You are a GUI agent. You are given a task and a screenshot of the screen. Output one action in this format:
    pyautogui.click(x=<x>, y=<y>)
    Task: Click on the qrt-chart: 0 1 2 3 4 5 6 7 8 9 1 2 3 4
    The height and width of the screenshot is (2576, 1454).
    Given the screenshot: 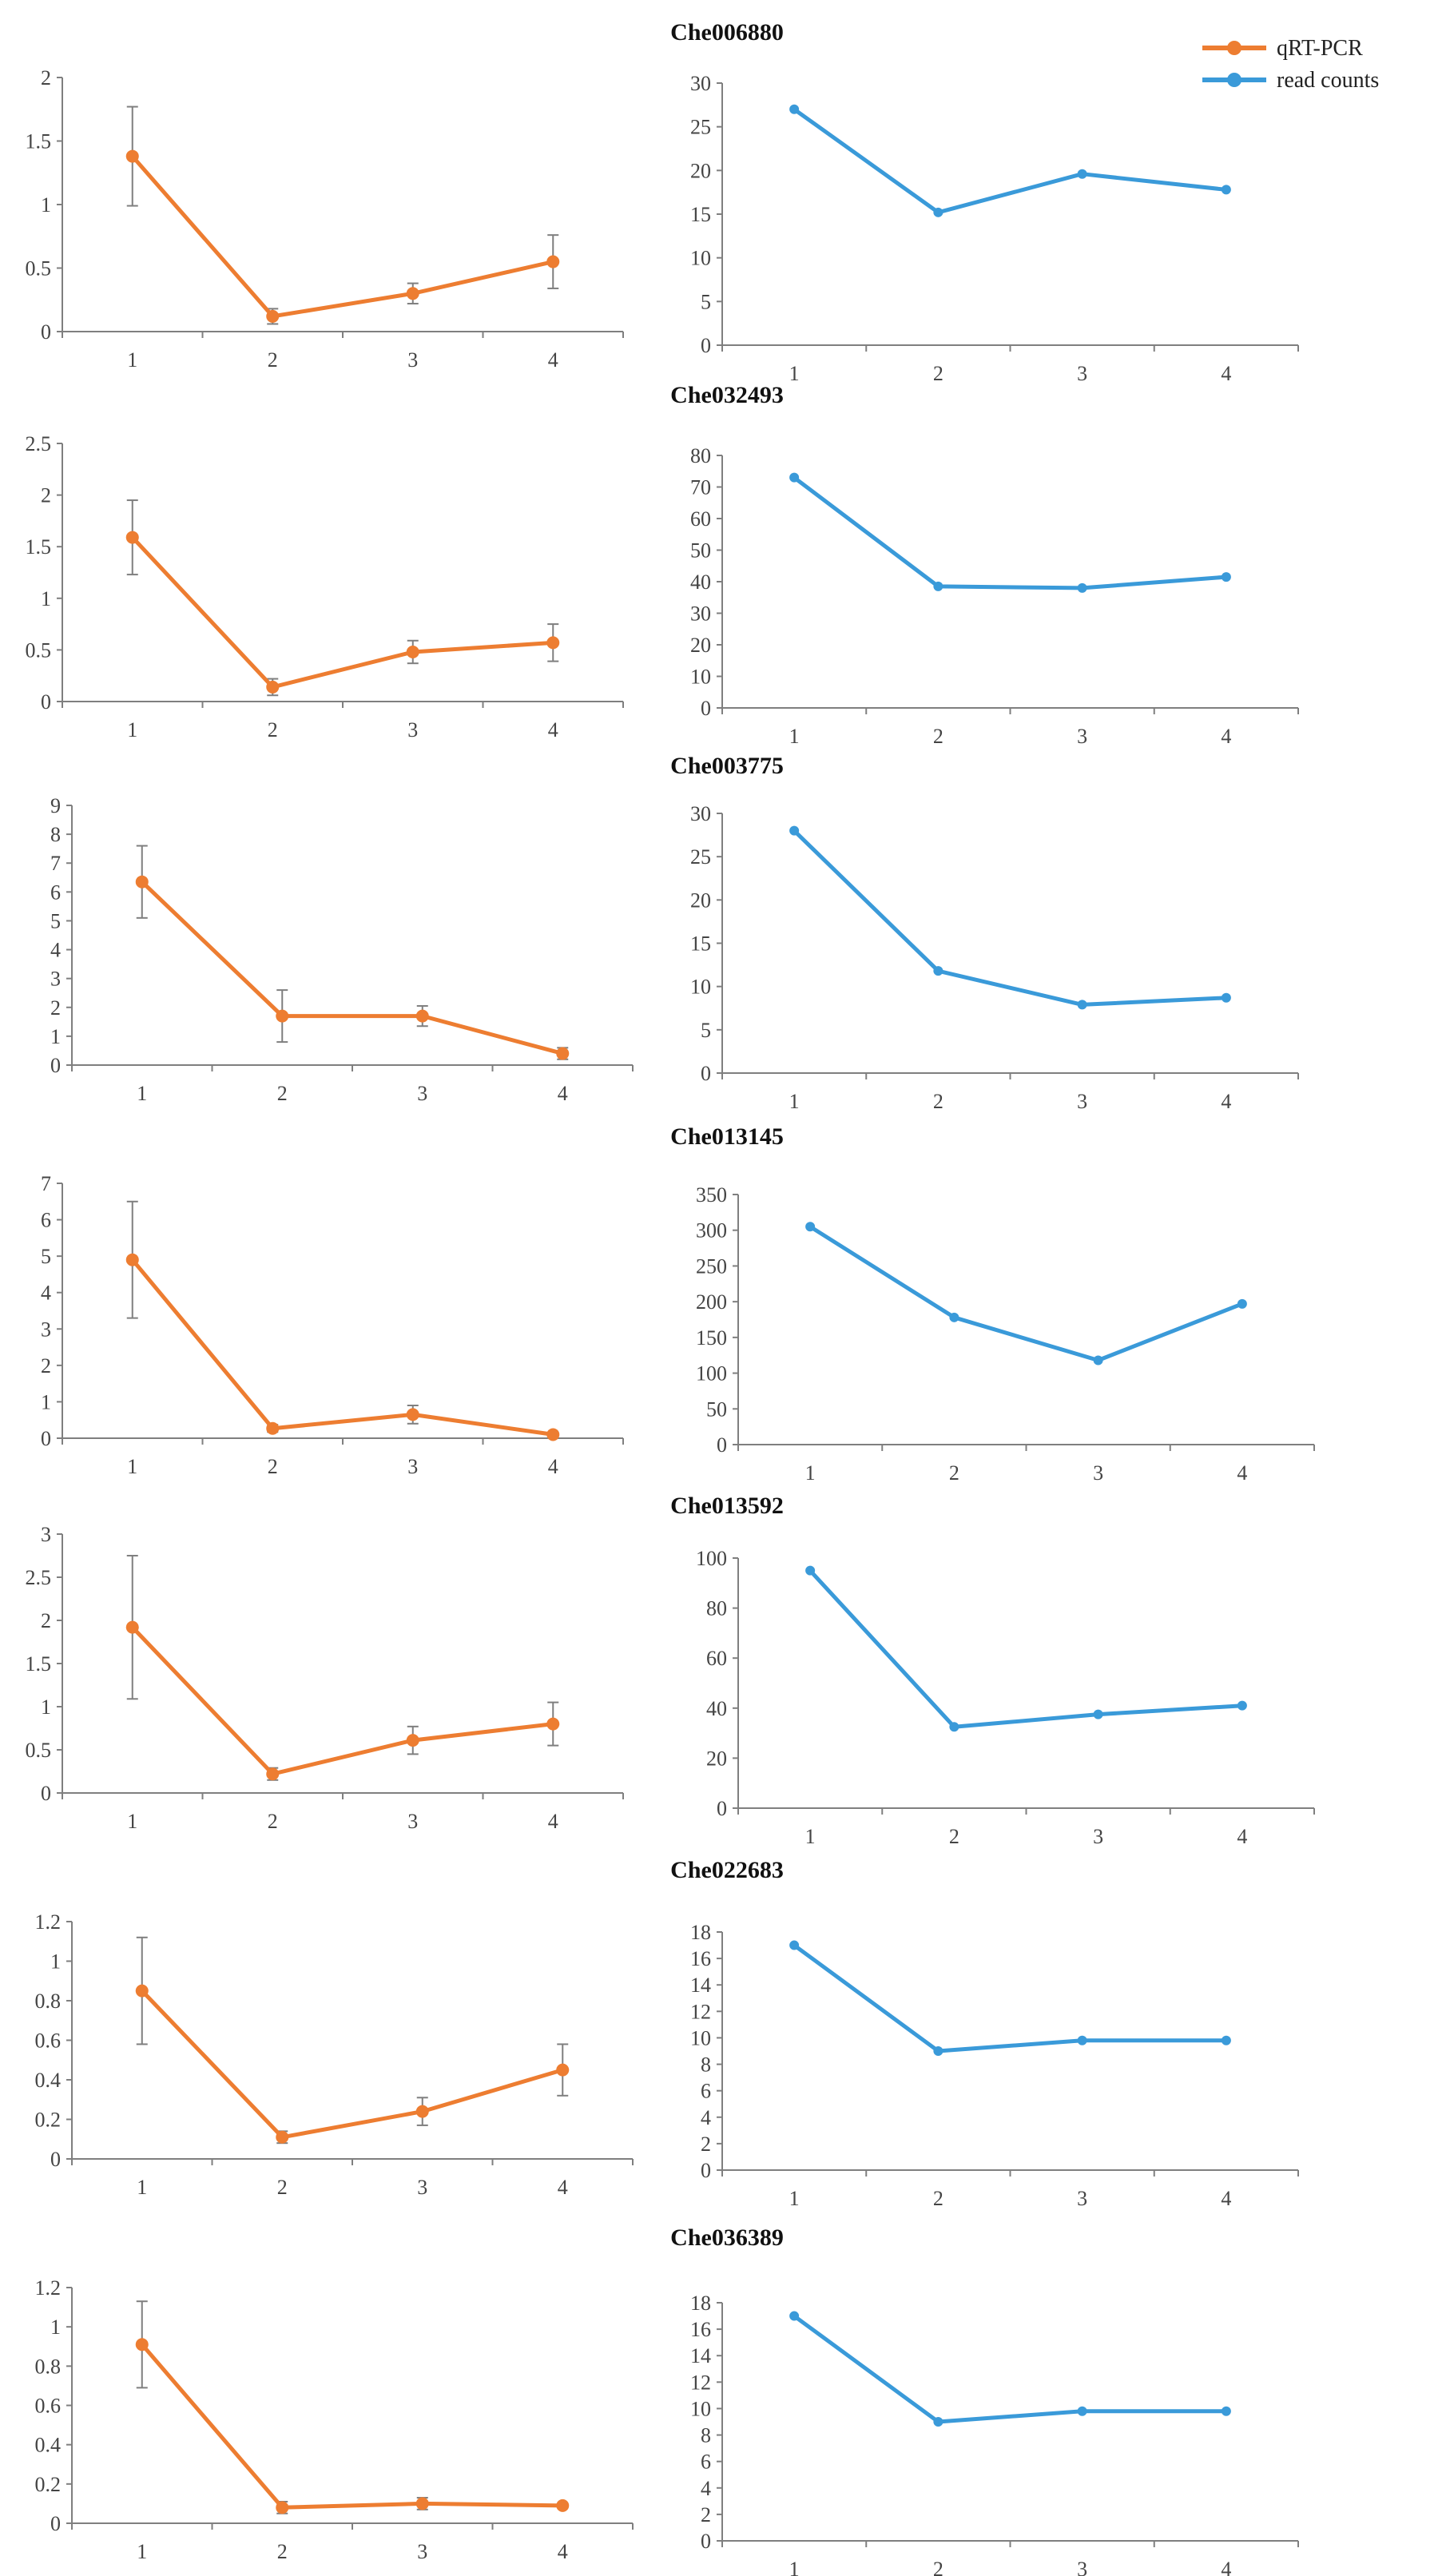 What is the action you would take?
    pyautogui.click(x=342, y=949)
    